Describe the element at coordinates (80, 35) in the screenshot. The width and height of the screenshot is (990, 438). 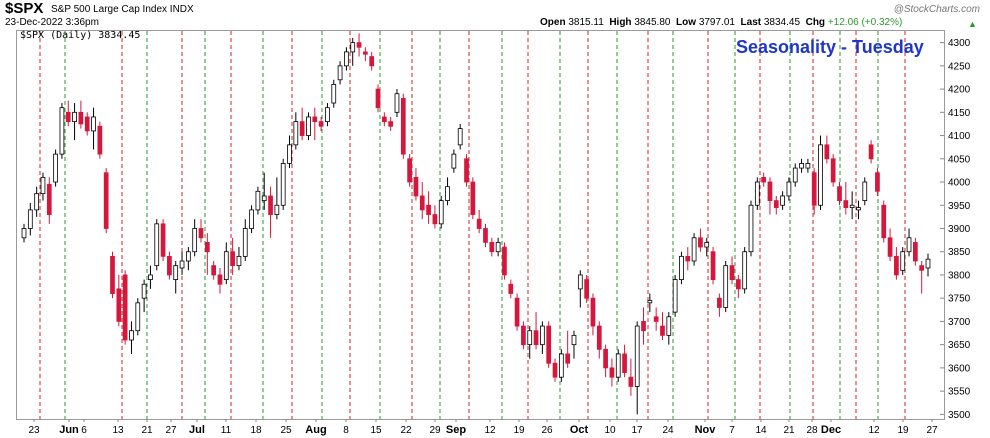
I see `series-legend: $SPX (Daily) 3834.45` at that location.